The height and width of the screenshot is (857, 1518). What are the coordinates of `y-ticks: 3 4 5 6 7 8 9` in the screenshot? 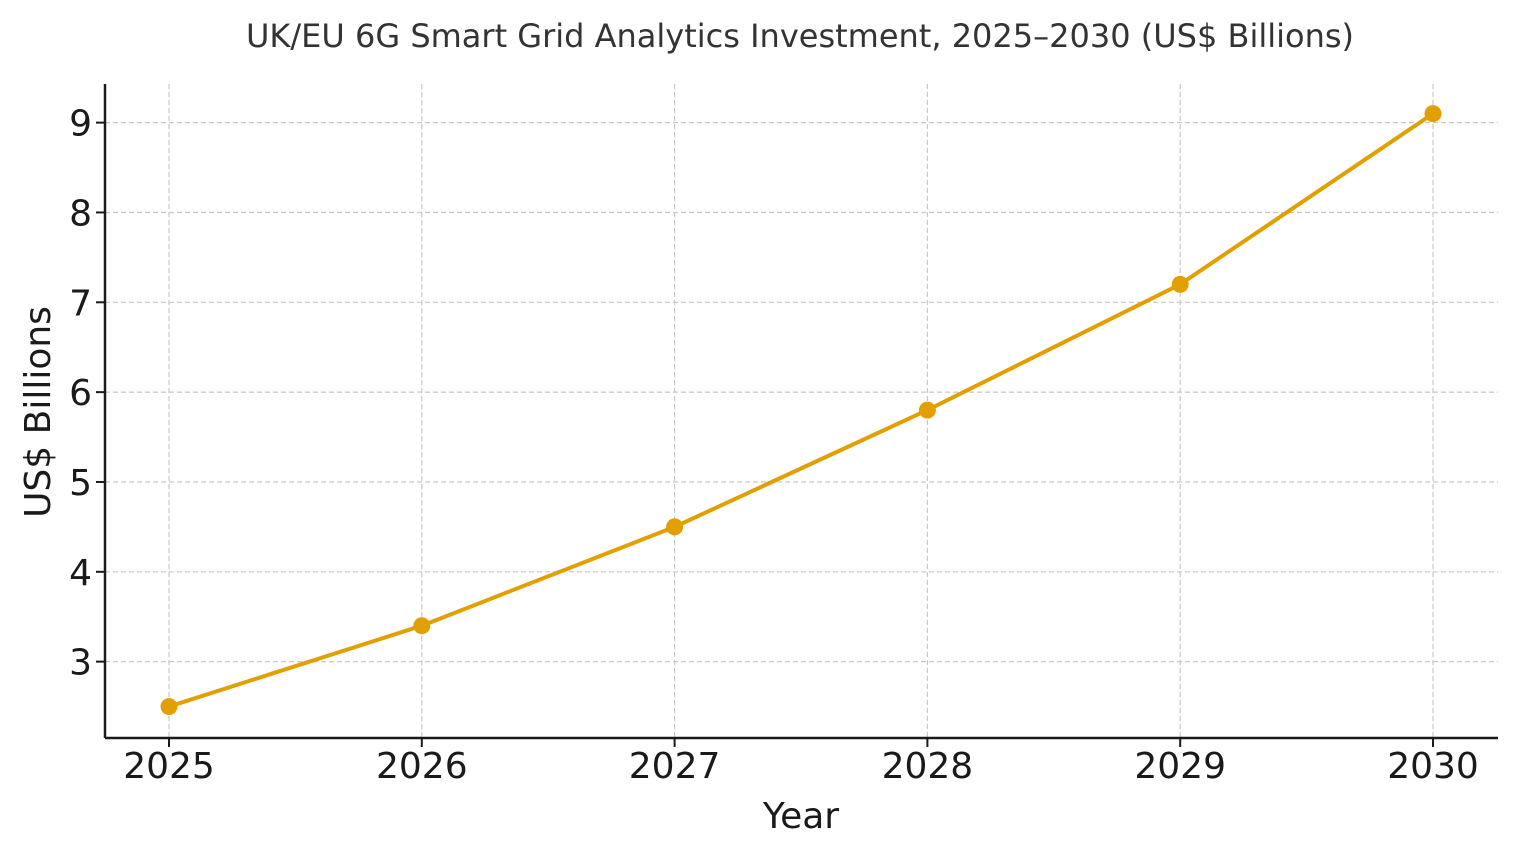 It's located at (87, 394).